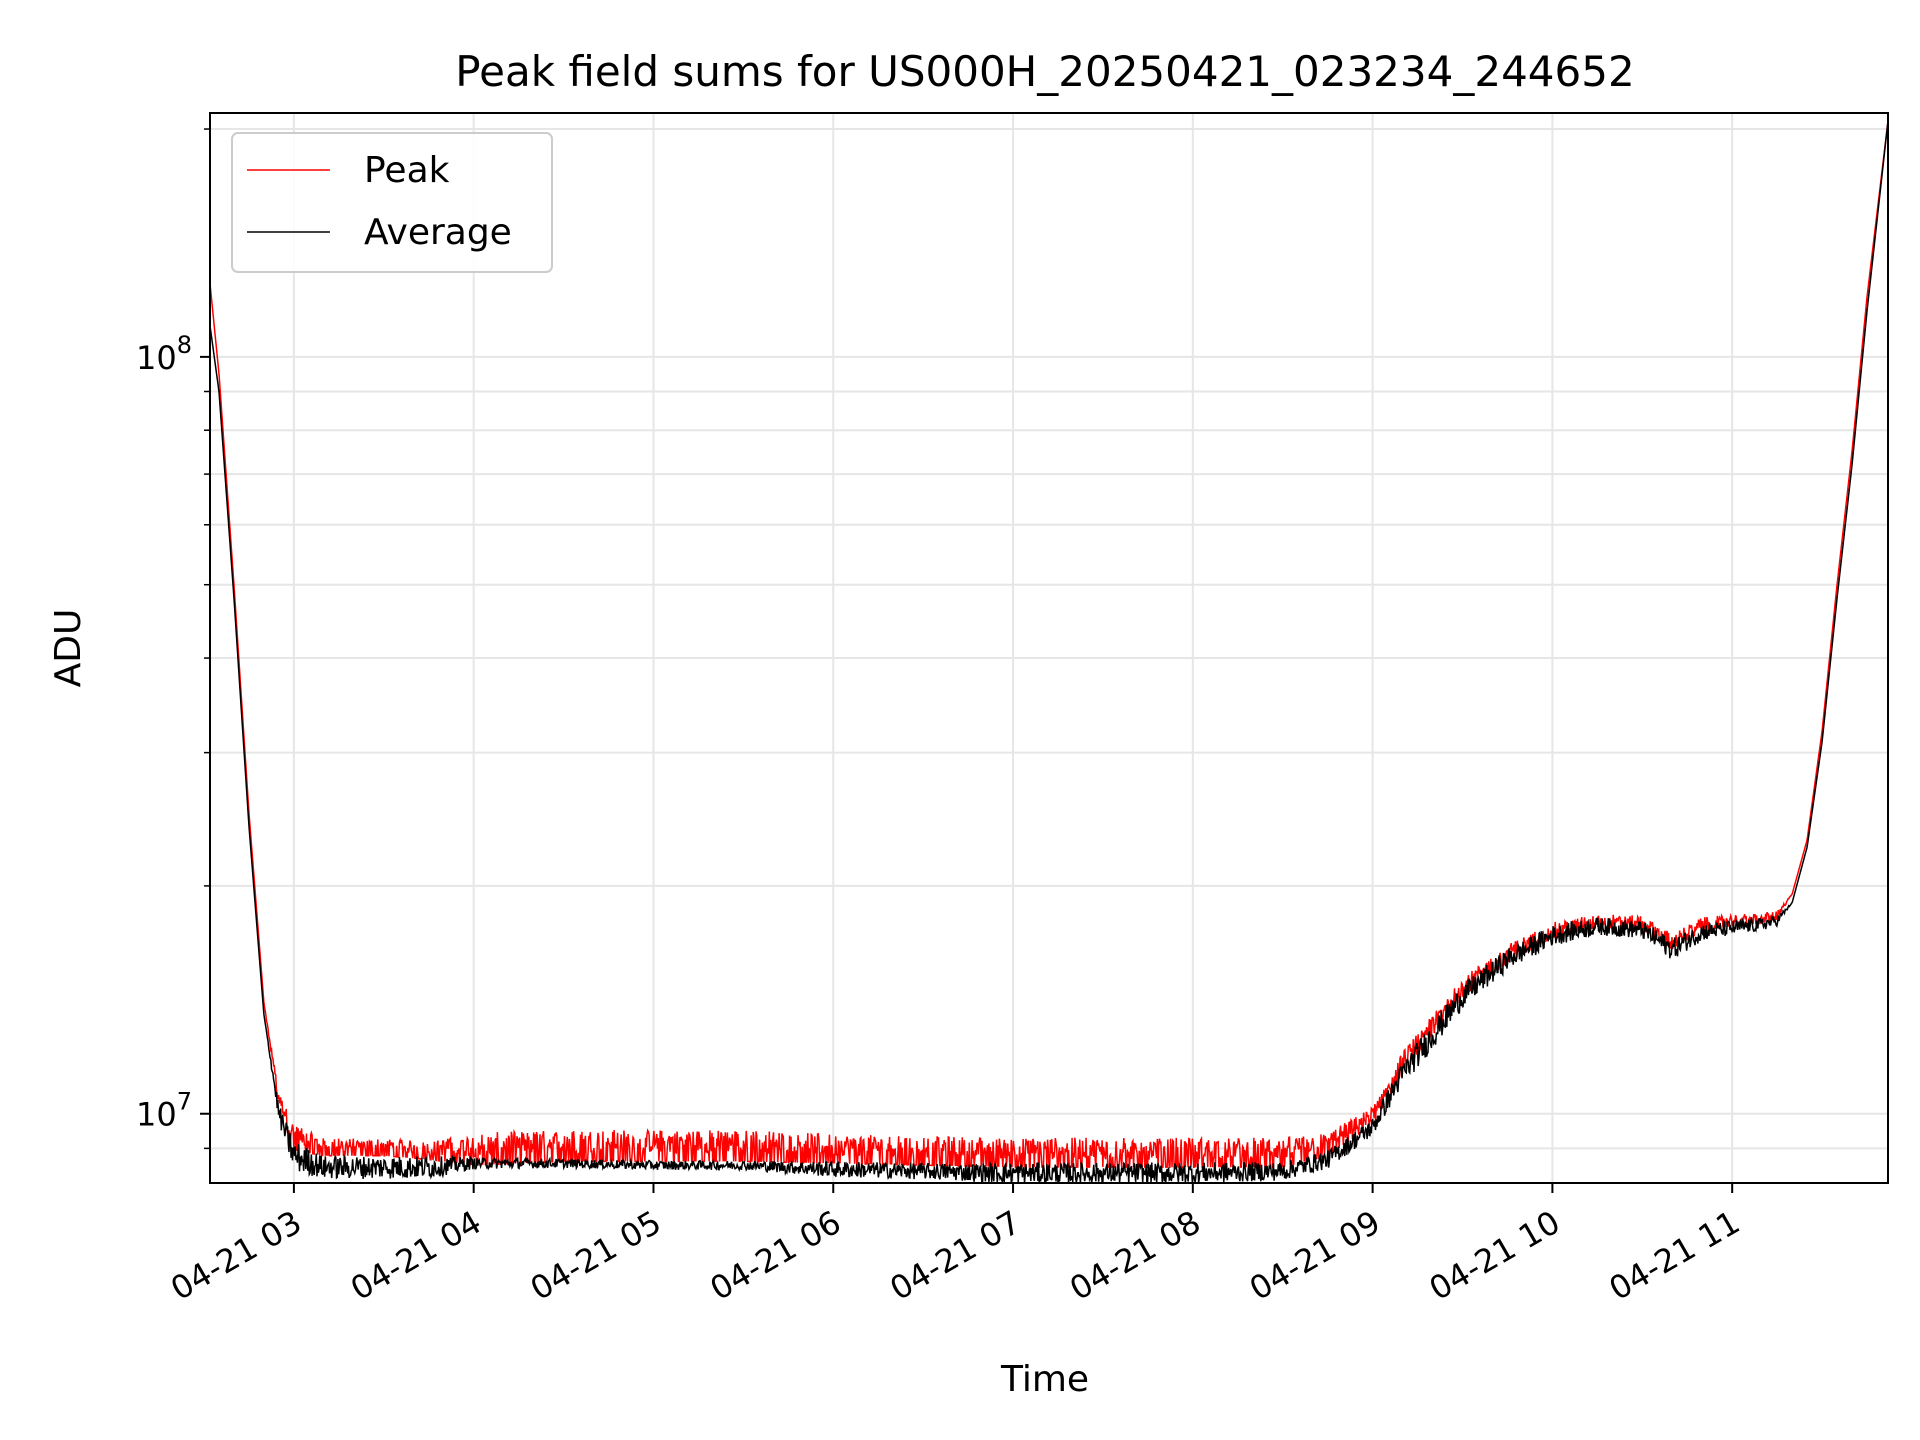  What do you see at coordinates (438, 232) in the screenshot?
I see `legend-label-average: Average` at bounding box center [438, 232].